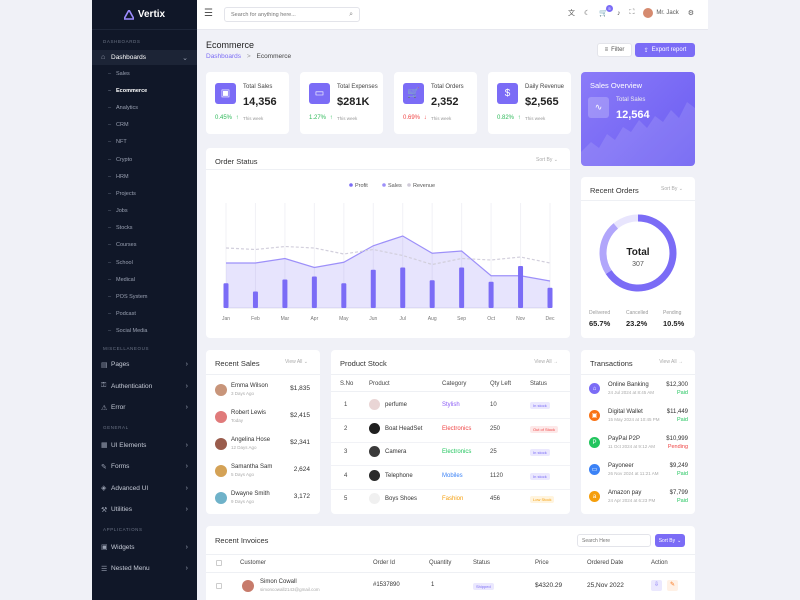  I want to click on filter-button: ≡ Filter, so click(614, 50).